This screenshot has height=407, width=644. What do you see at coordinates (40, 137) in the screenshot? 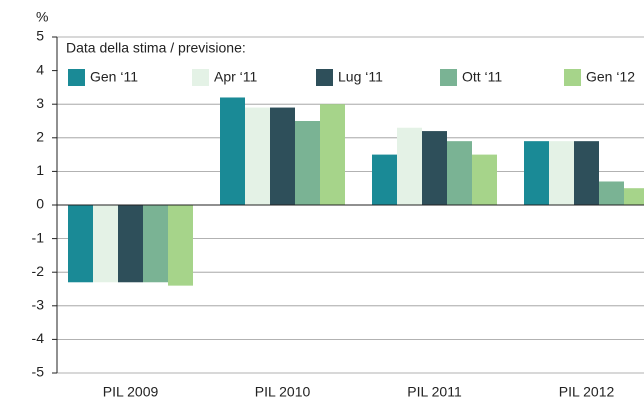
I see `y-tick-label: 2` at bounding box center [40, 137].